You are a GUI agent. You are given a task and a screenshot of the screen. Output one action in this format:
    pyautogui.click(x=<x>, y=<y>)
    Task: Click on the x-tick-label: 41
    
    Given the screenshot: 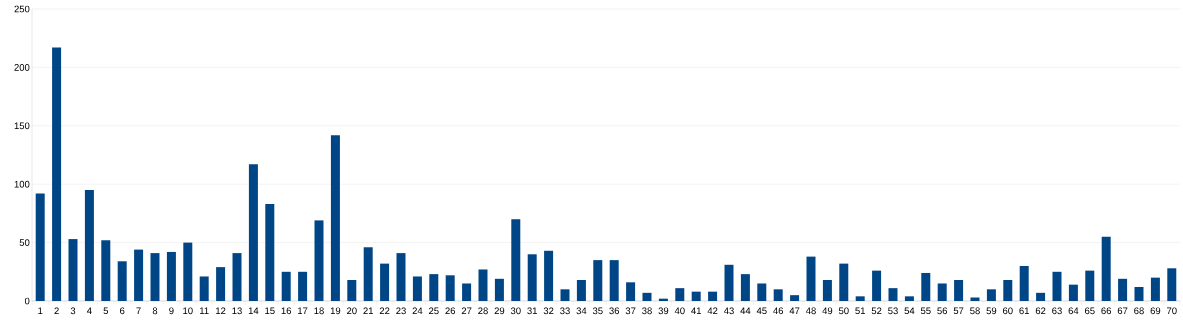 What is the action you would take?
    pyautogui.click(x=696, y=310)
    